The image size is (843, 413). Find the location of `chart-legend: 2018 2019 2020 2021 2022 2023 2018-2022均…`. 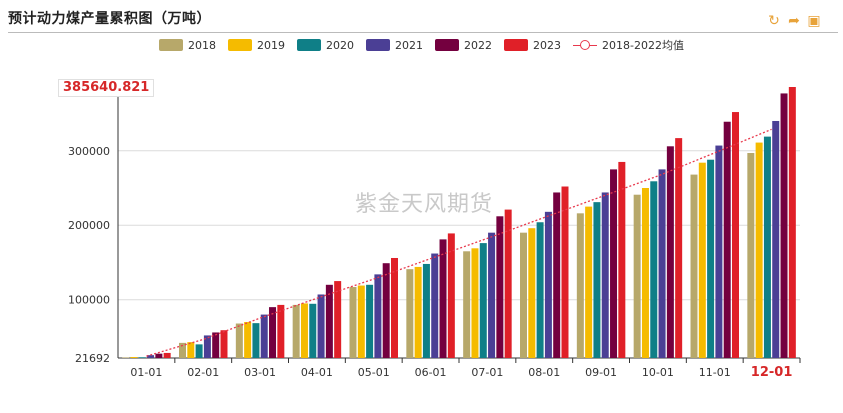

chart-legend: 2018 2019 2020 2021 2022 2023 2018-2022均… is located at coordinates (421, 45).